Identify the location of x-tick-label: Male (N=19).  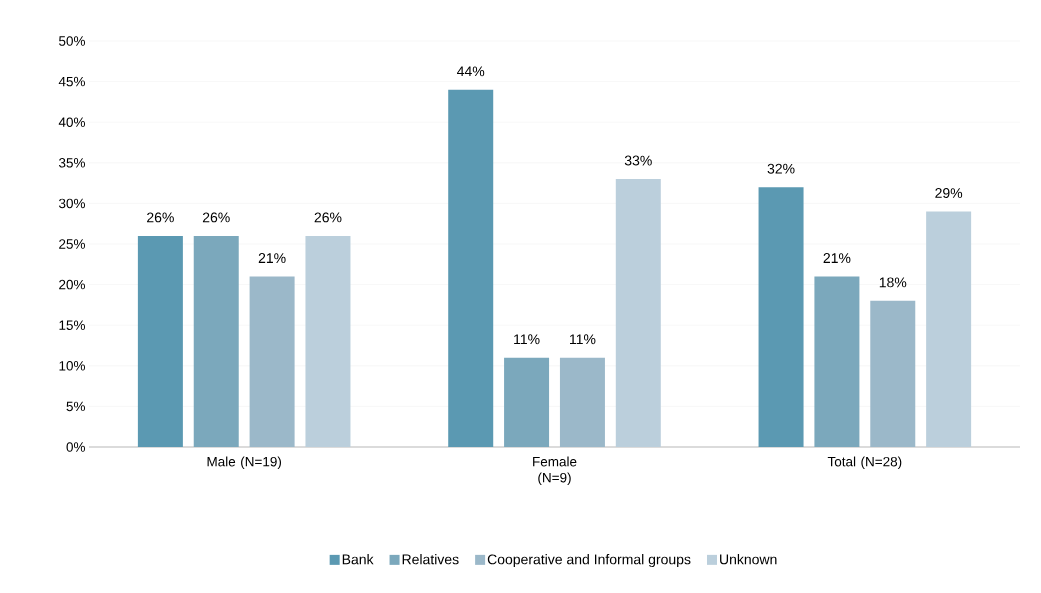
(244, 463).